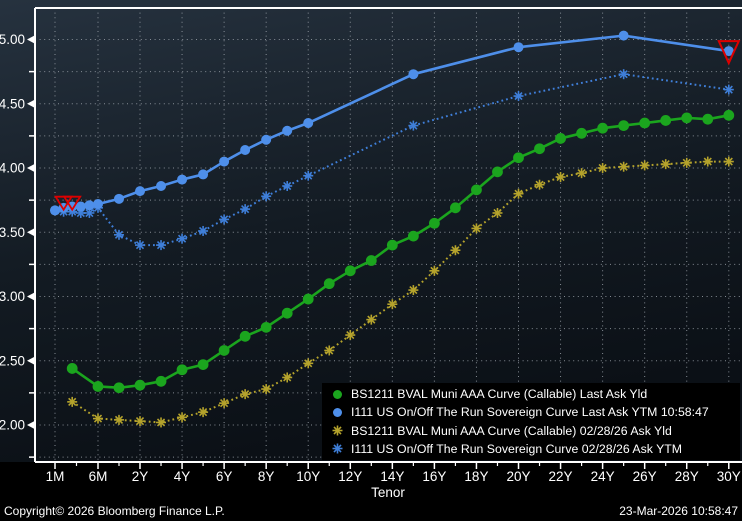  What do you see at coordinates (350, 476) in the screenshot?
I see `x-tick-label: 12Y` at bounding box center [350, 476].